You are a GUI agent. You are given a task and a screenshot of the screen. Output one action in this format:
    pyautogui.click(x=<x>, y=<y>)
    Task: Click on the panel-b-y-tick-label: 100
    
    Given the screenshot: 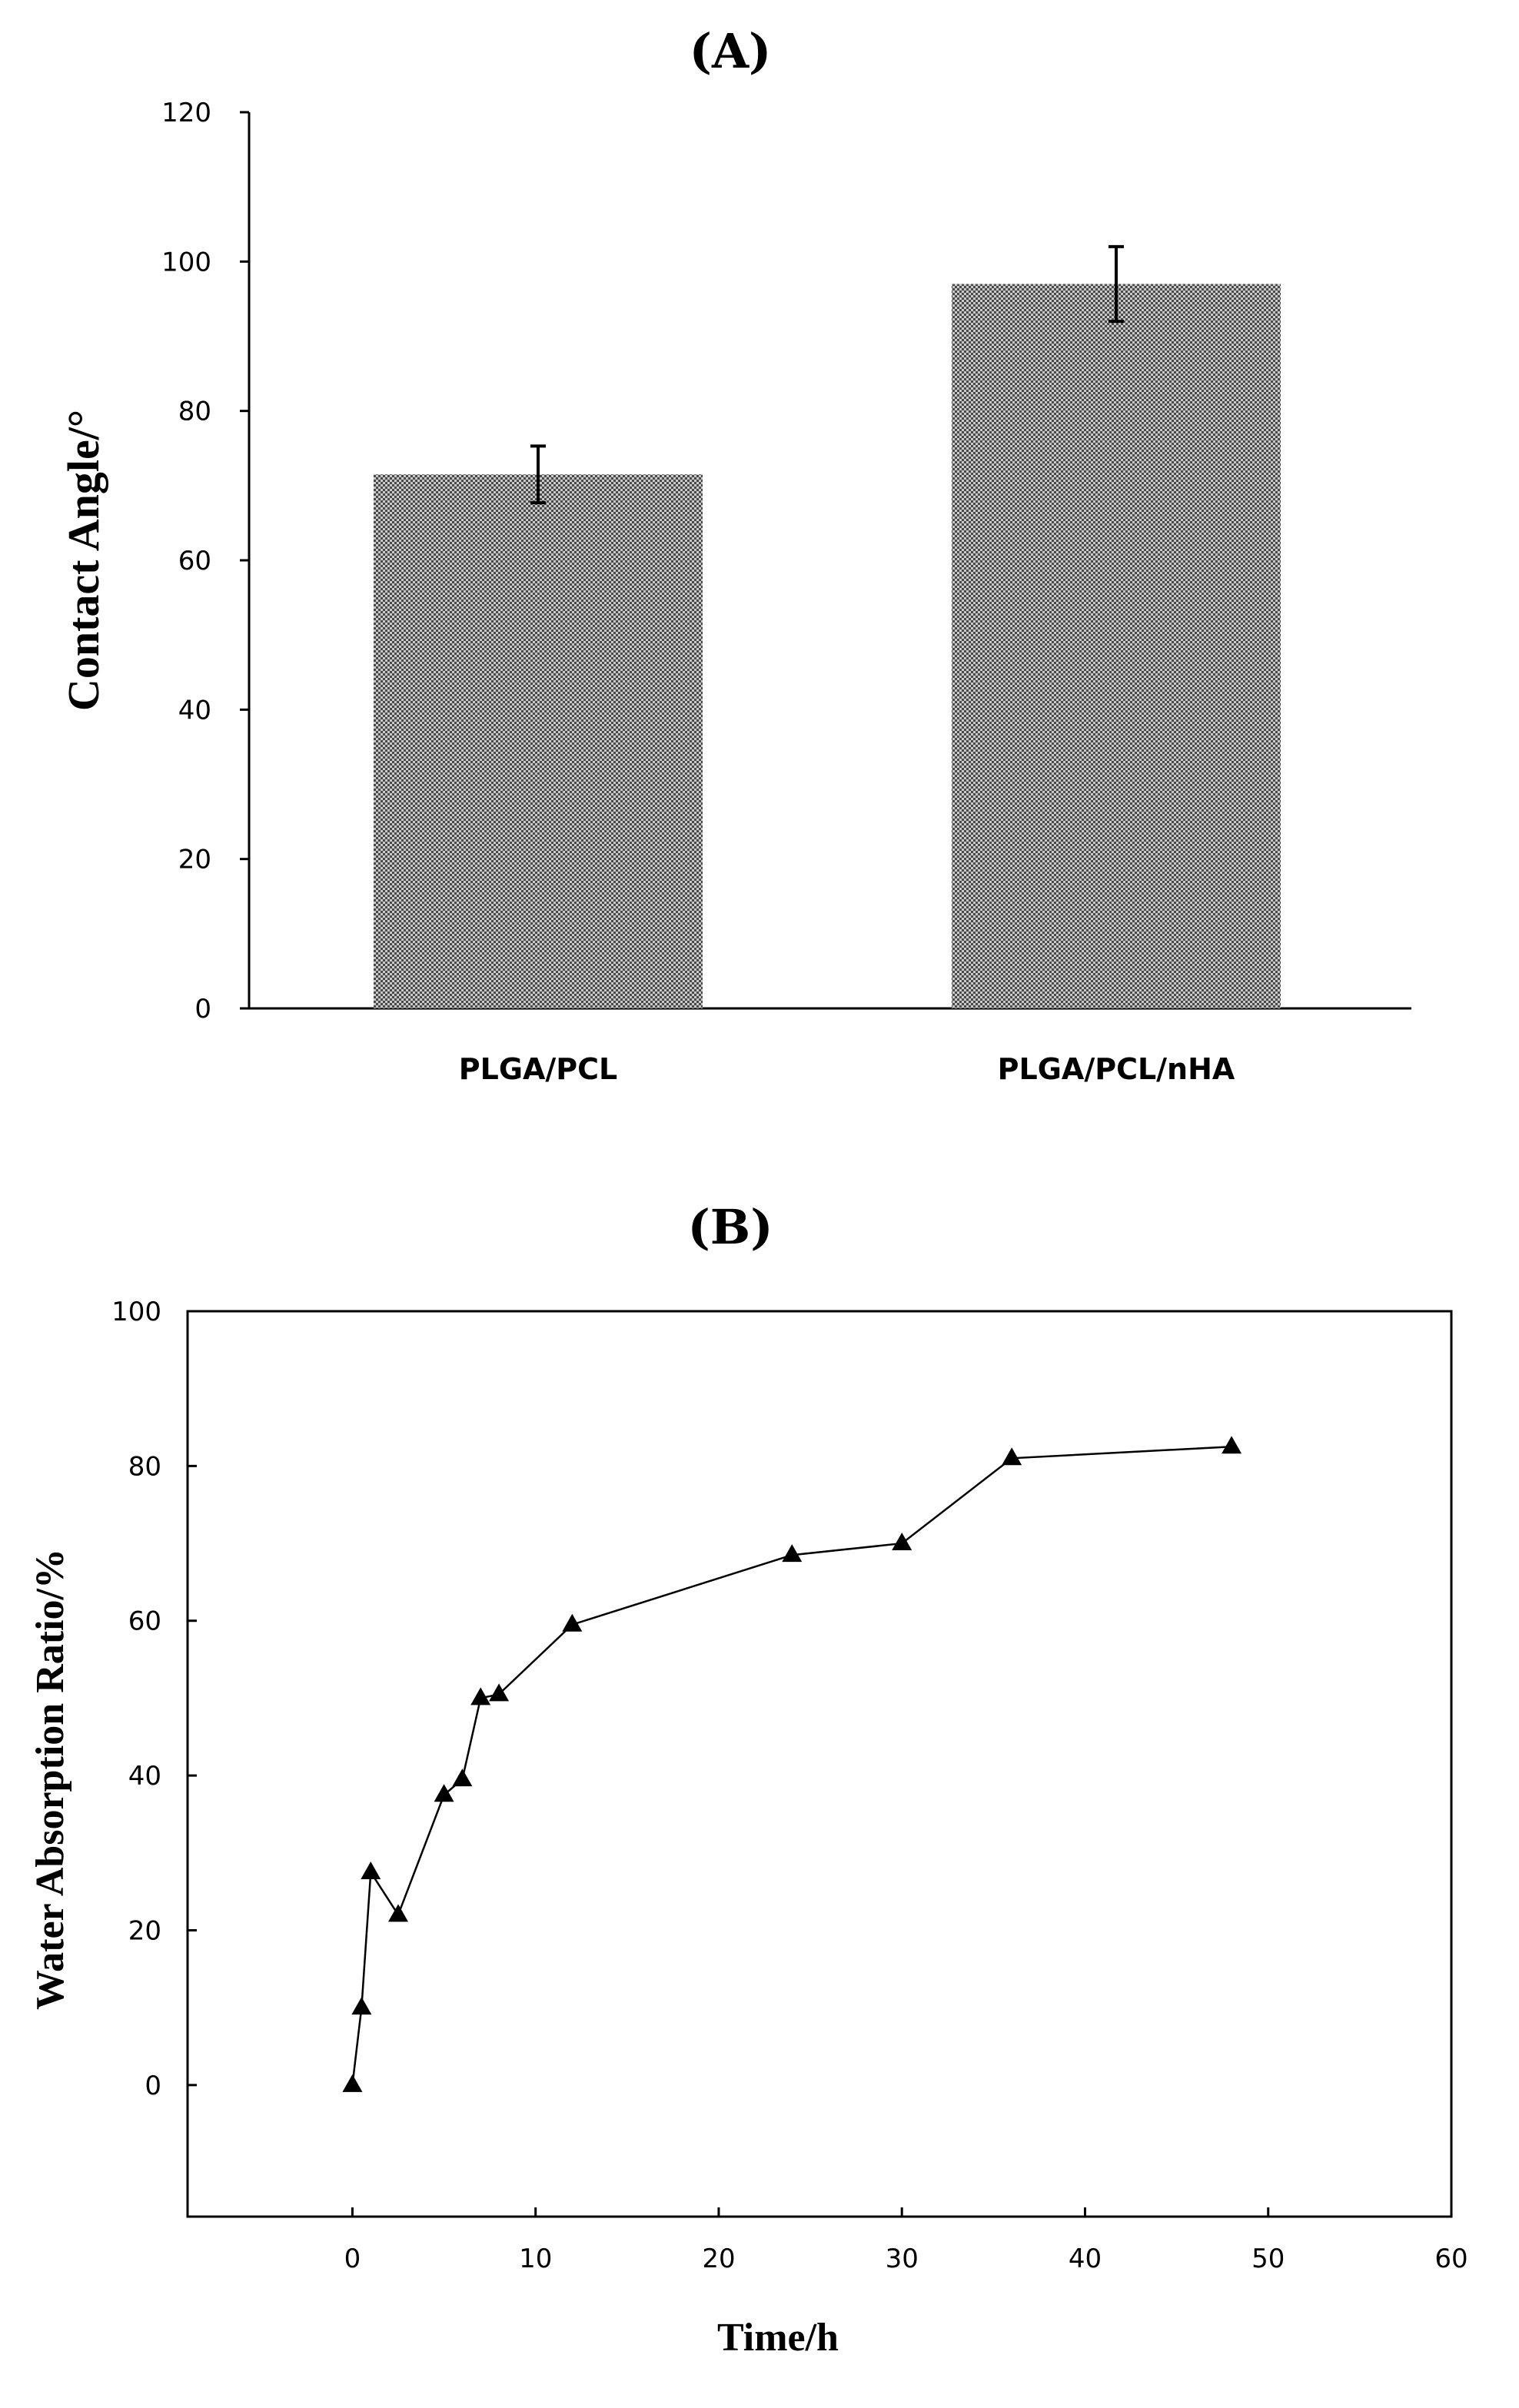 What is the action you would take?
    pyautogui.click(x=136, y=1312)
    